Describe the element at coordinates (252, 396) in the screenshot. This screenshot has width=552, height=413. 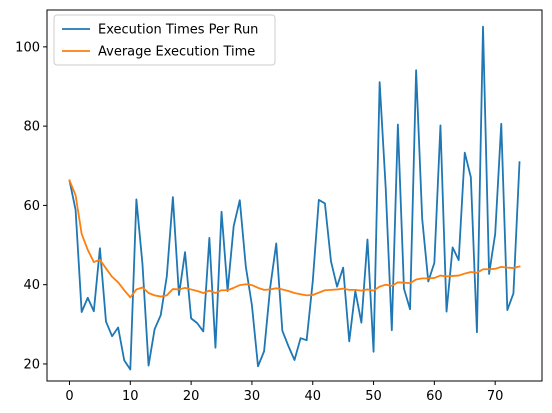
I see `x-tick-label: 30` at that location.